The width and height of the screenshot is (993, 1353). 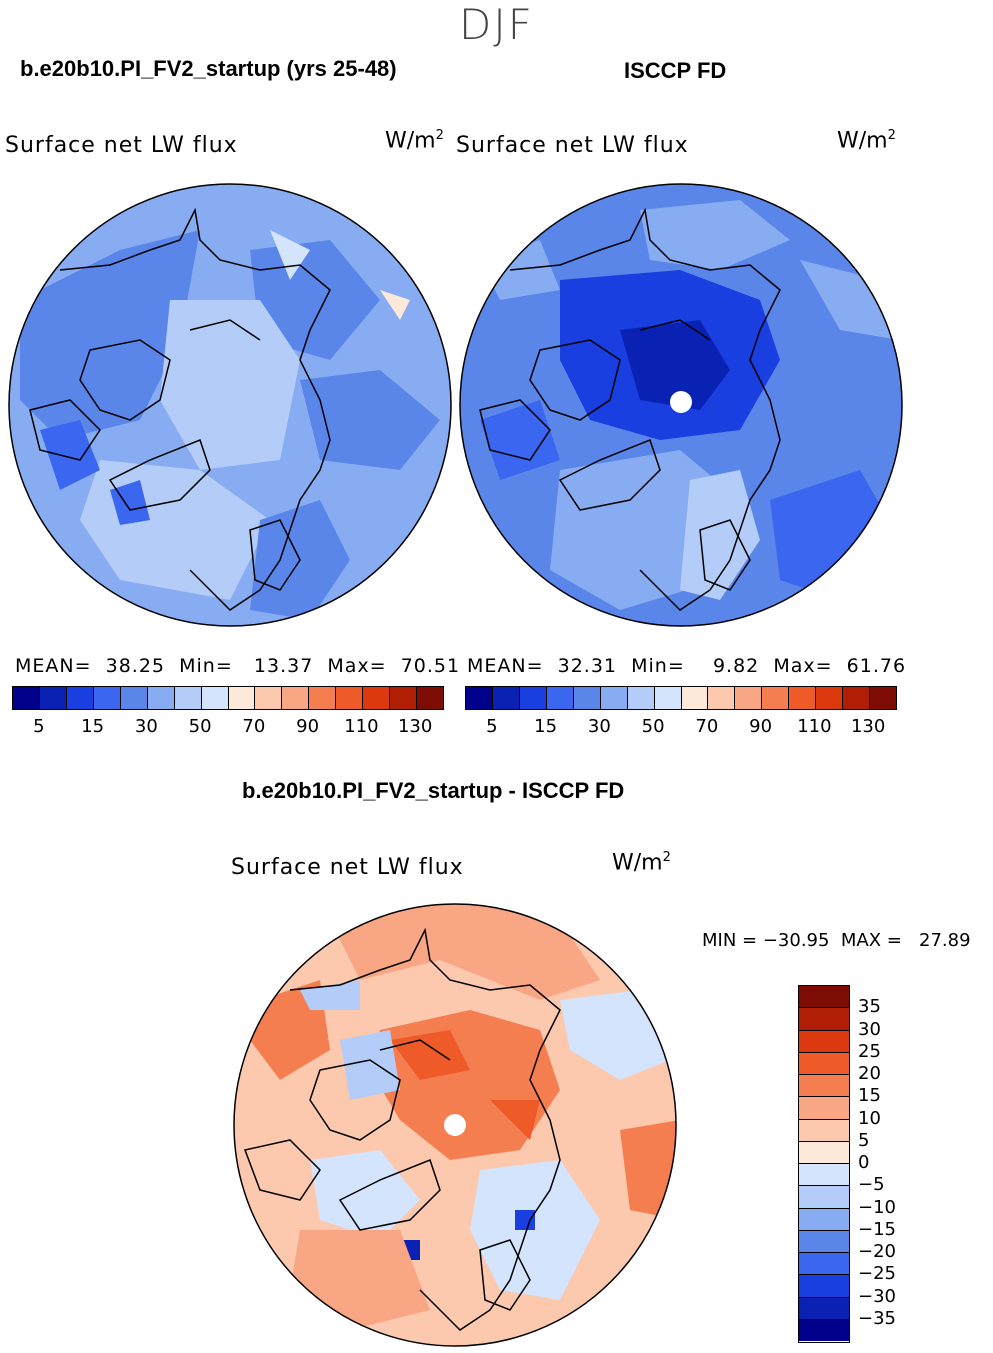 I want to click on colorbar-tick-label: 10, so click(x=869, y=1118).